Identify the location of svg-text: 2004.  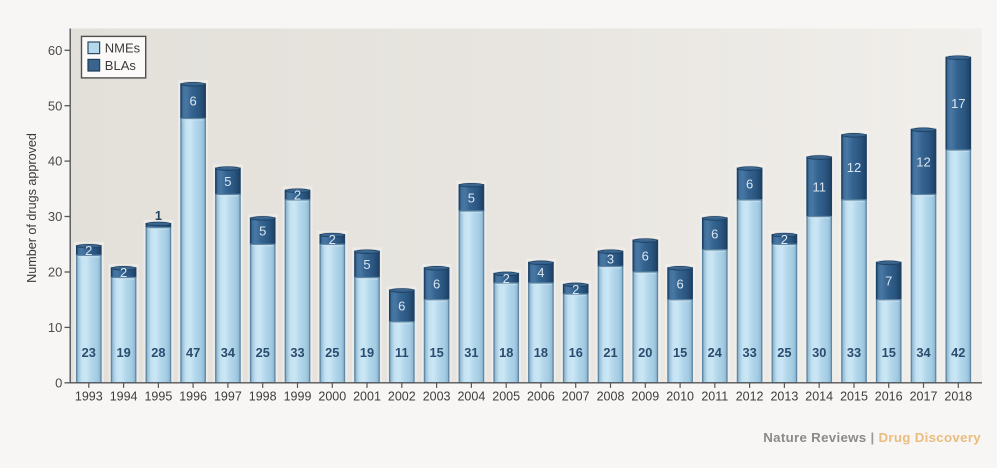
(471, 397).